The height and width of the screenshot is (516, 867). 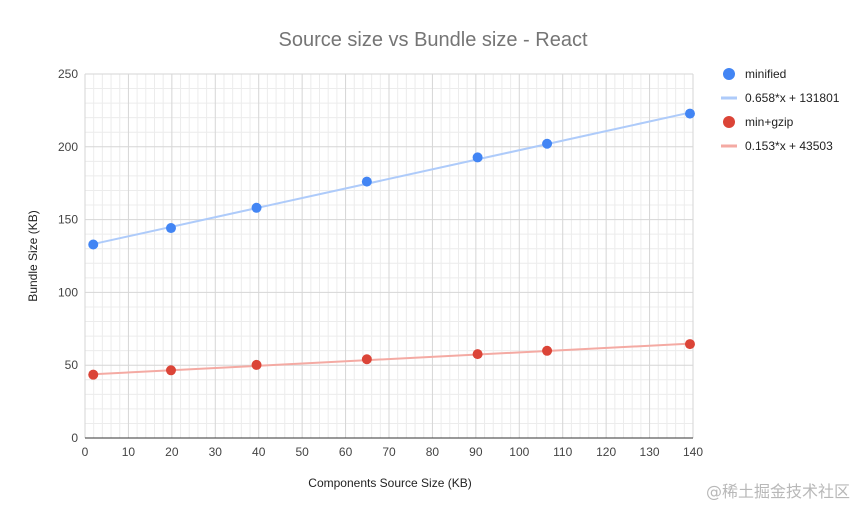 What do you see at coordinates (432, 40) in the screenshot?
I see `chart-title: Source size vs Bundle size - React` at bounding box center [432, 40].